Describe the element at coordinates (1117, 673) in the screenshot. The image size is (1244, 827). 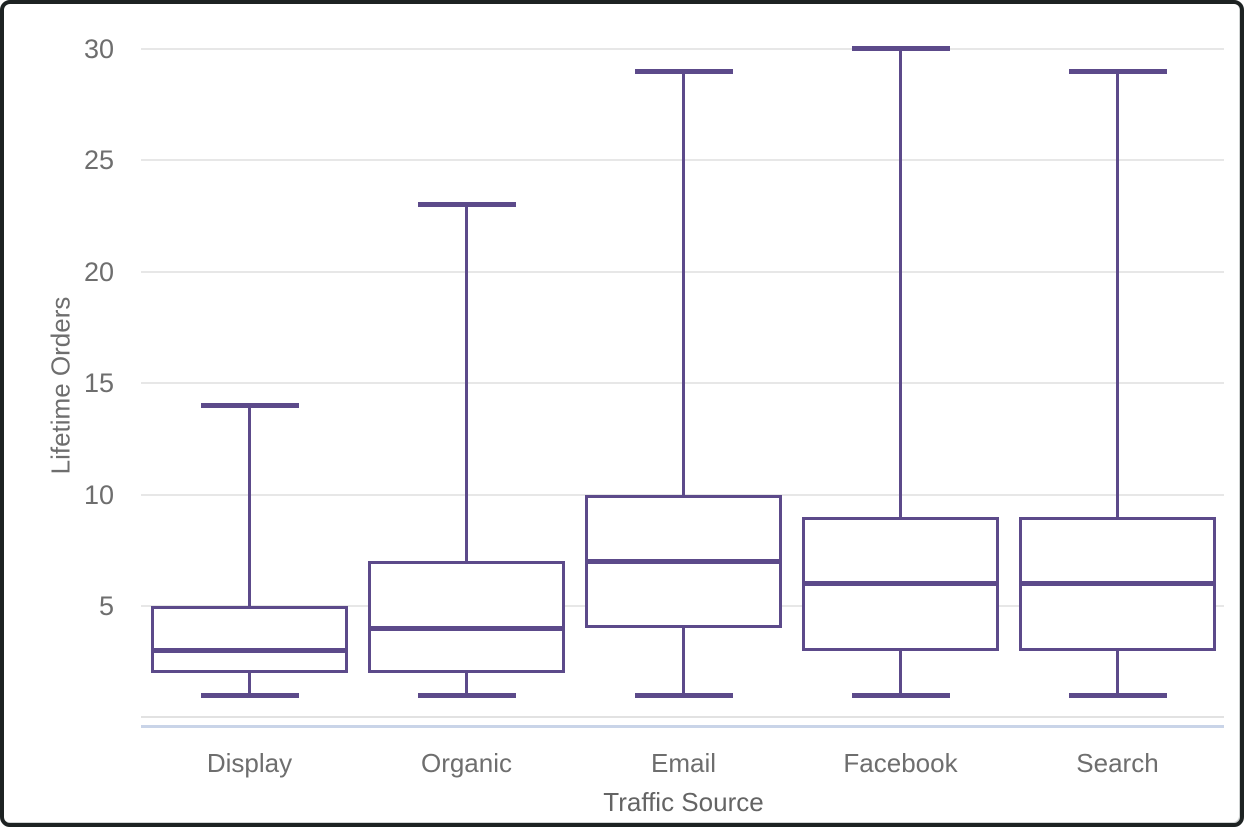
I see `lower-whisker-search` at that location.